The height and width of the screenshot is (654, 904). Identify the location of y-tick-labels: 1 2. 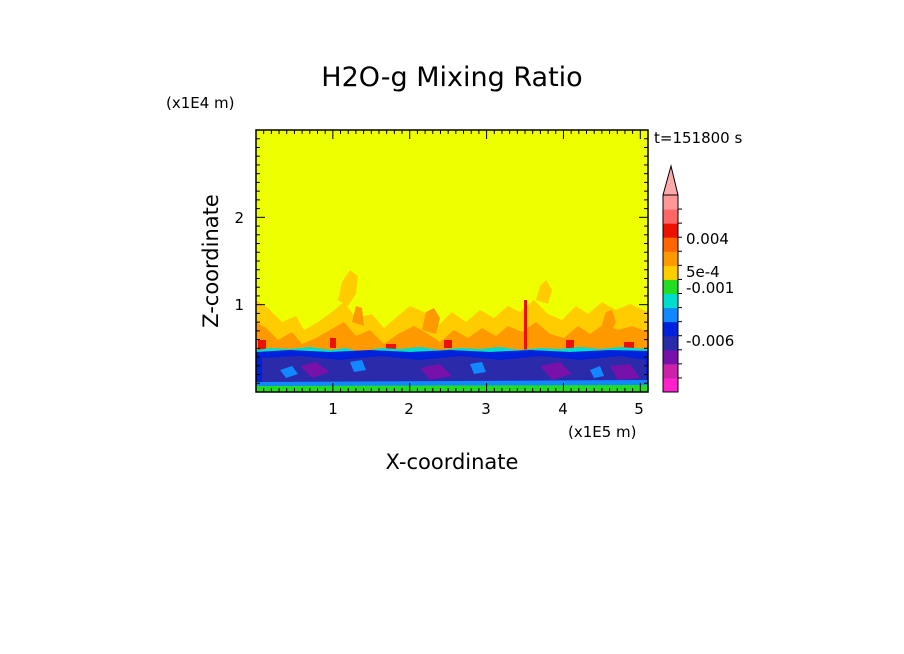
(239, 261).